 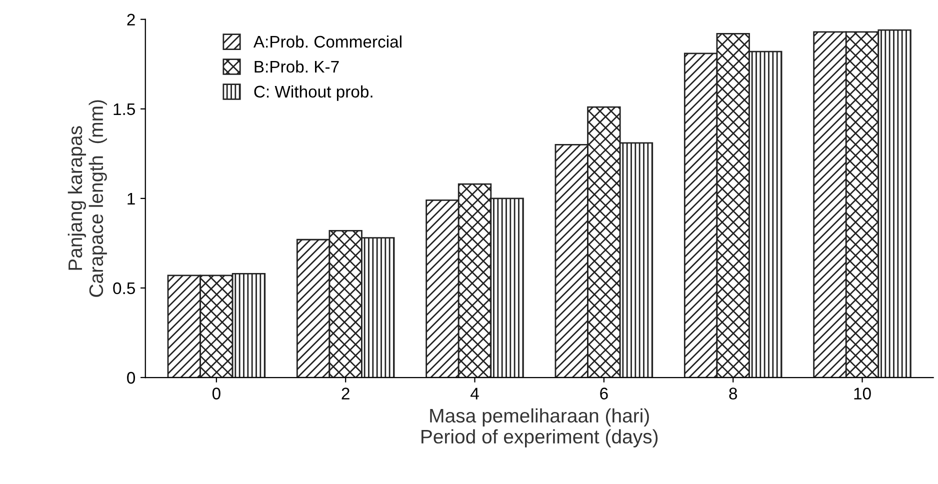 I want to click on y-tick-label: 2, so click(x=131, y=20).